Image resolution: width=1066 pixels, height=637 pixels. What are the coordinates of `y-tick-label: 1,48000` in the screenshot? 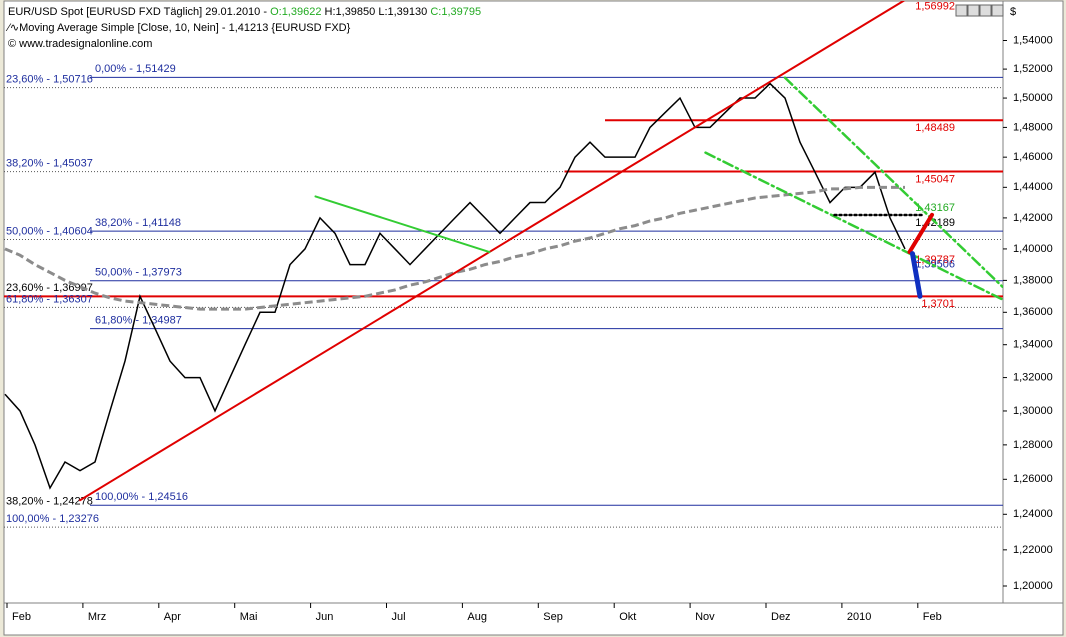 It's located at (1033, 127).